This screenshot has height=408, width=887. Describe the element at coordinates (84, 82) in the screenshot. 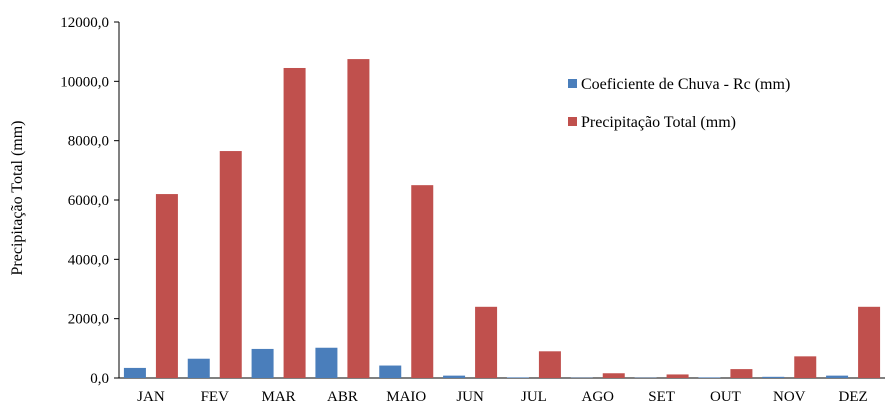

I see `y-tick-label: 10000,0` at that location.